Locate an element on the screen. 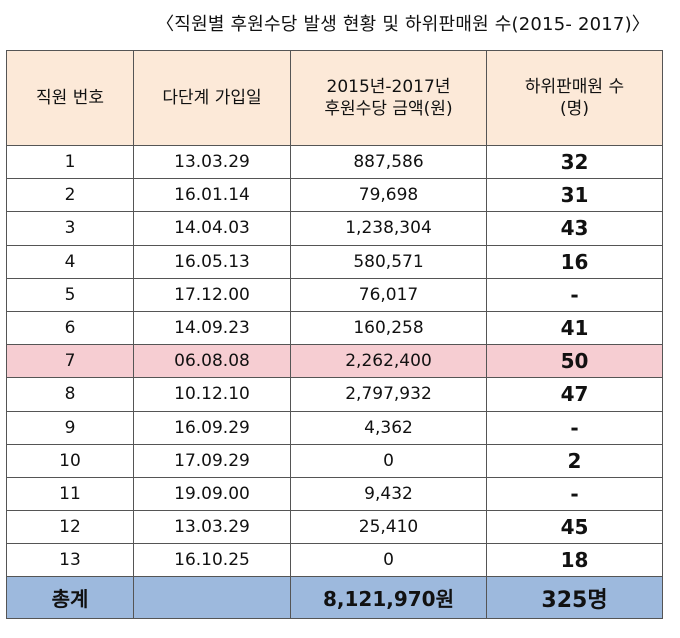 This screenshot has height=638, width=680. header-subseller-count: 하위판매원 수 (명) is located at coordinates (574, 98).